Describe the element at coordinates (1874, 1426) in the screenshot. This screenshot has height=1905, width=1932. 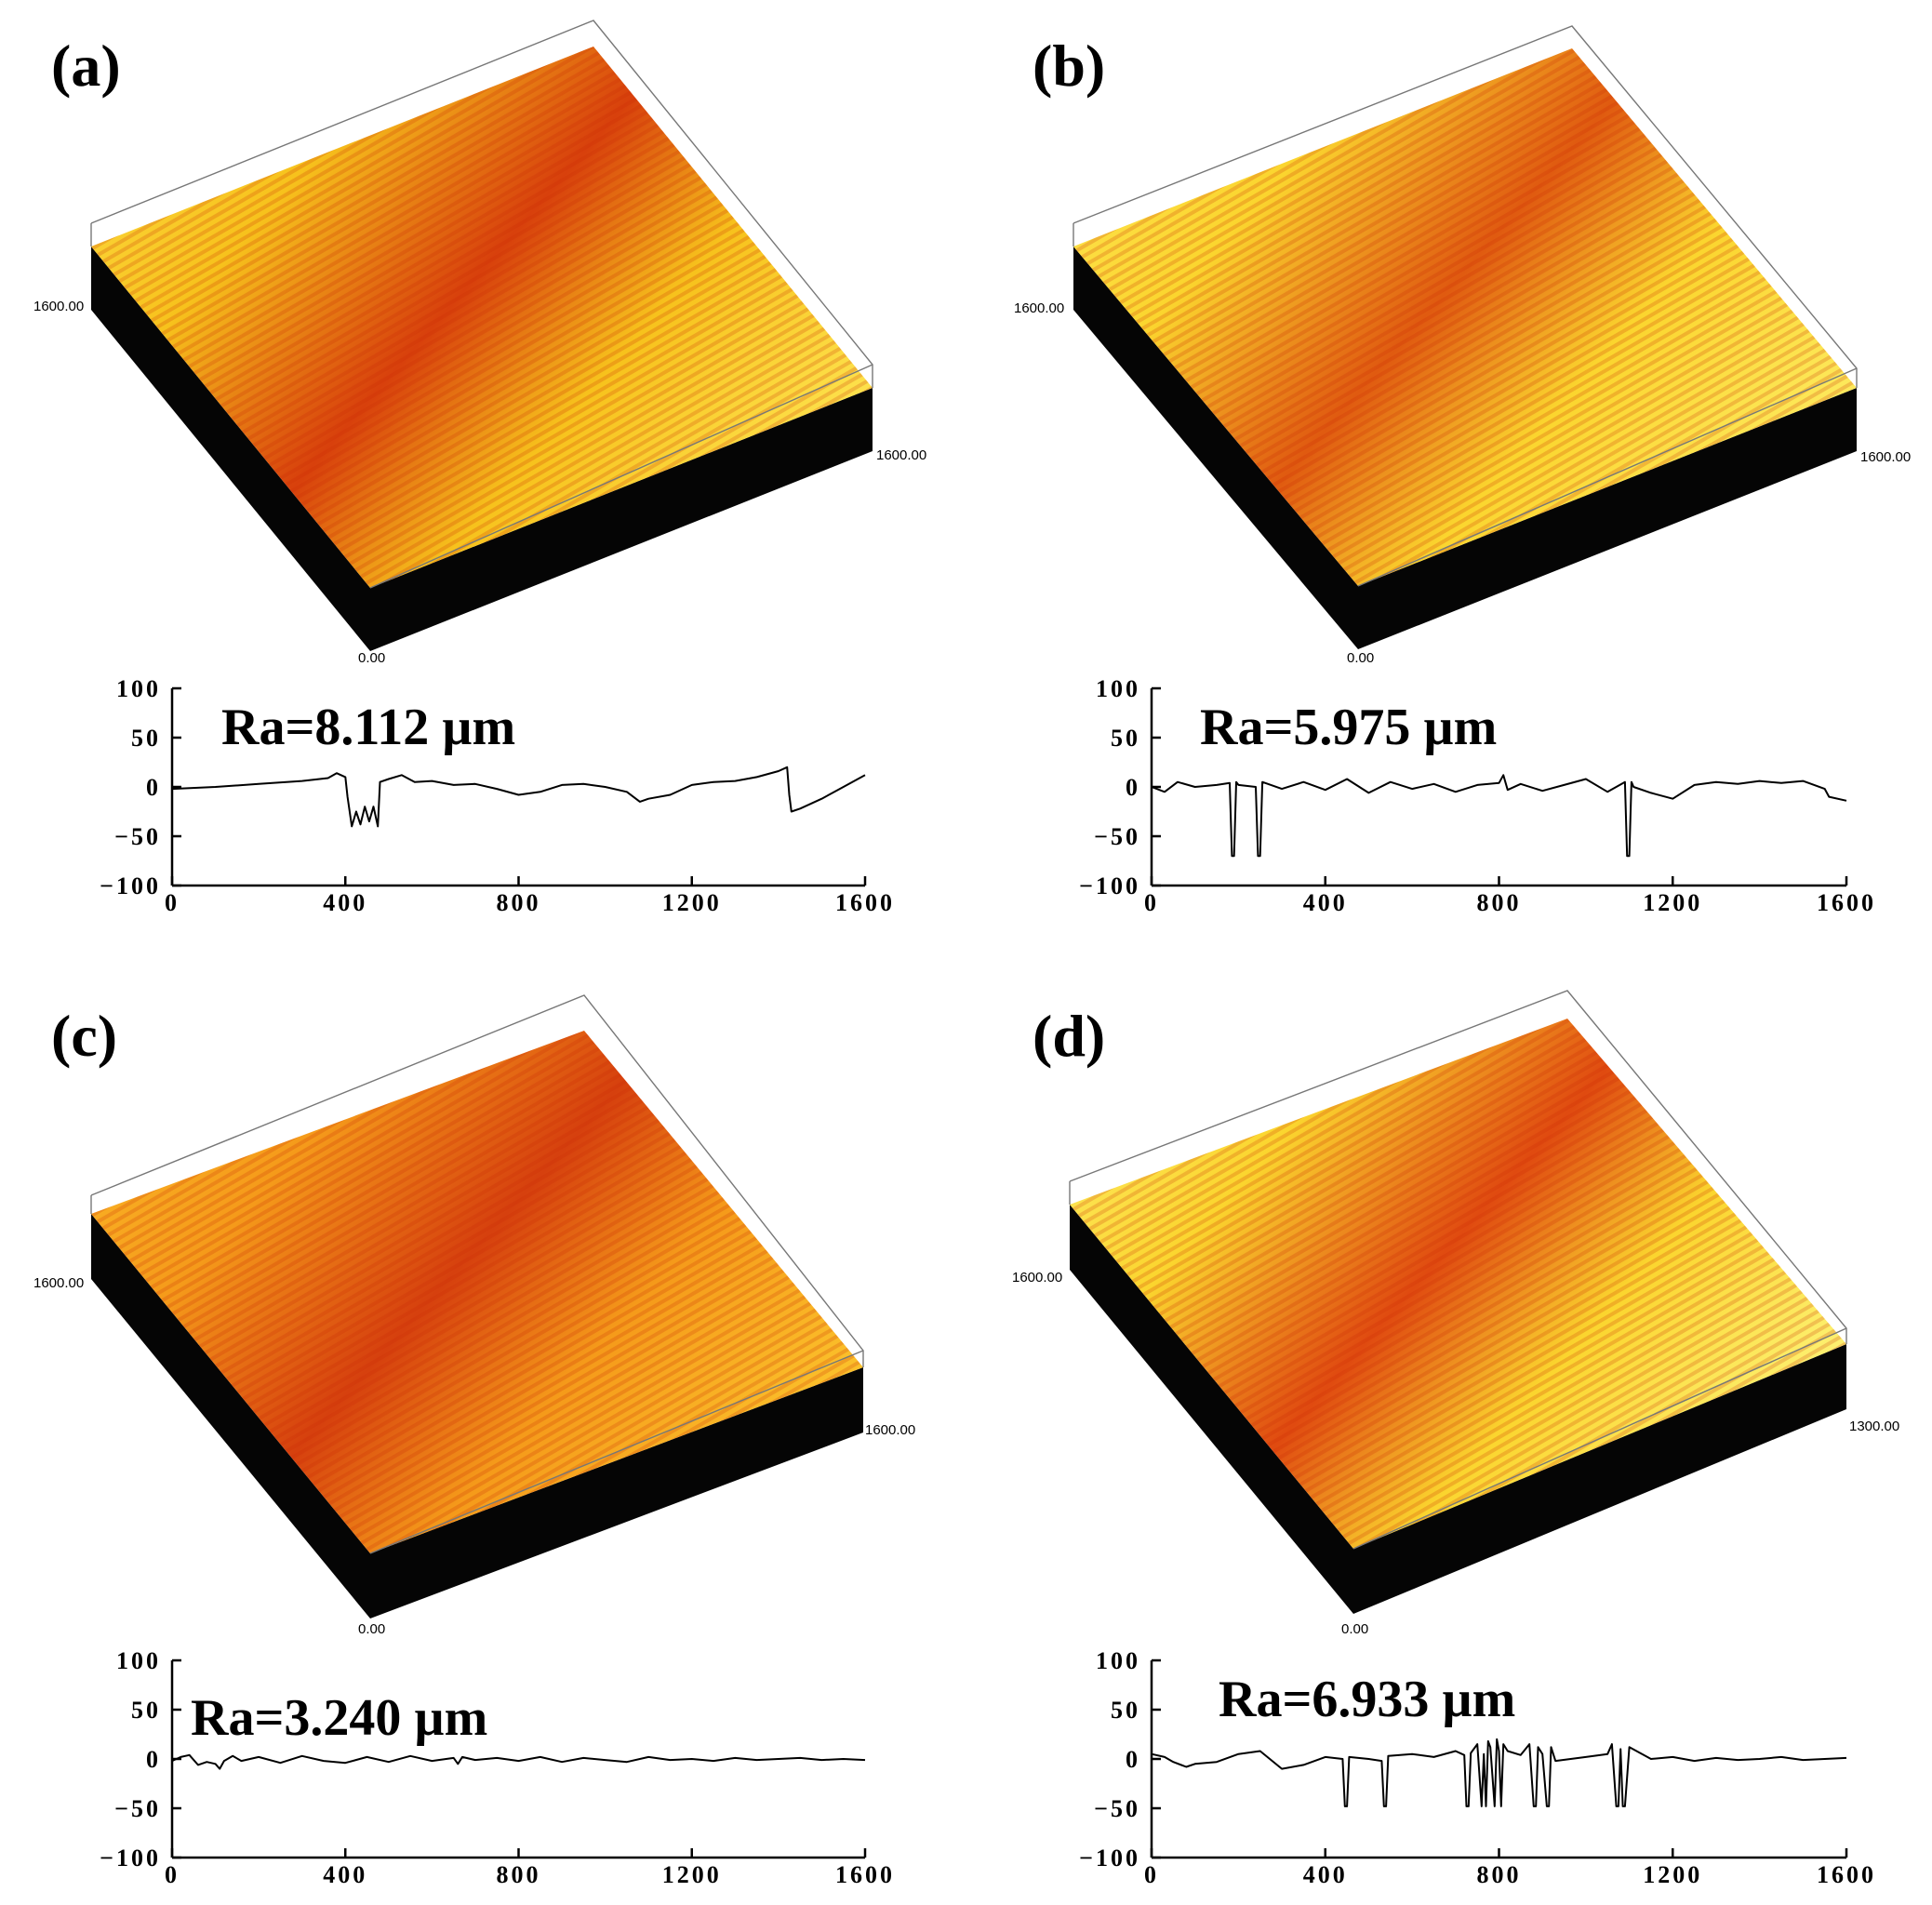
I see `surface-label-x-end: 1300.00` at that location.